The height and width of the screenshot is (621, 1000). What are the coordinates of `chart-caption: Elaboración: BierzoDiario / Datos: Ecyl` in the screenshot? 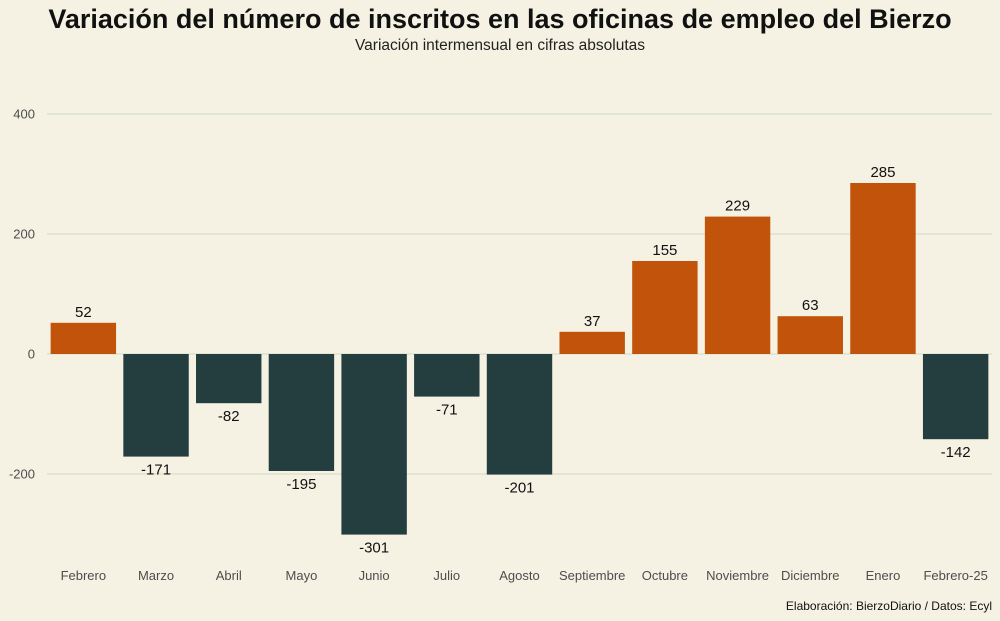 It's located at (888, 606).